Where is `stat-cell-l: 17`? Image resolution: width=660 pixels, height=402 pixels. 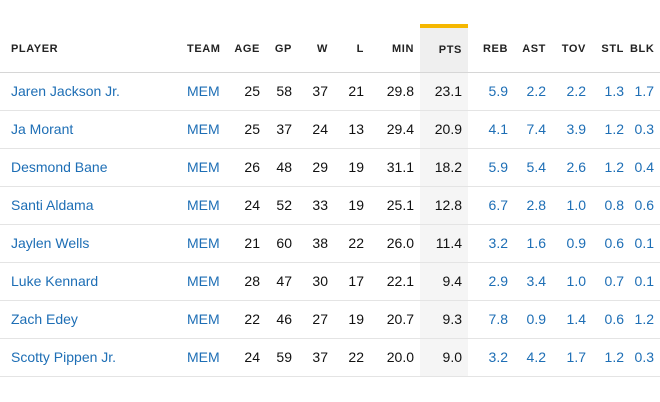 stat-cell-l: 17 is located at coordinates (352, 281).